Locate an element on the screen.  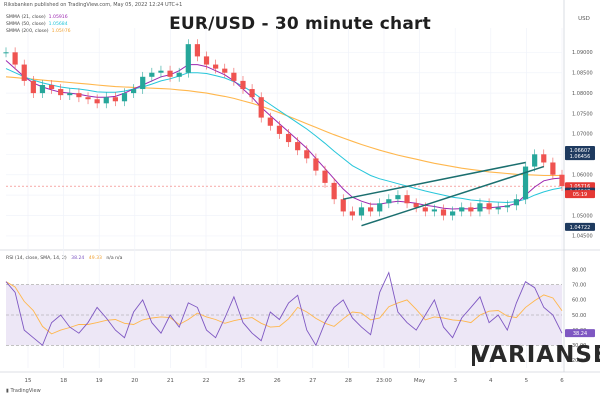
price-tick-label: 1.05000 is located at coordinates (582, 216).